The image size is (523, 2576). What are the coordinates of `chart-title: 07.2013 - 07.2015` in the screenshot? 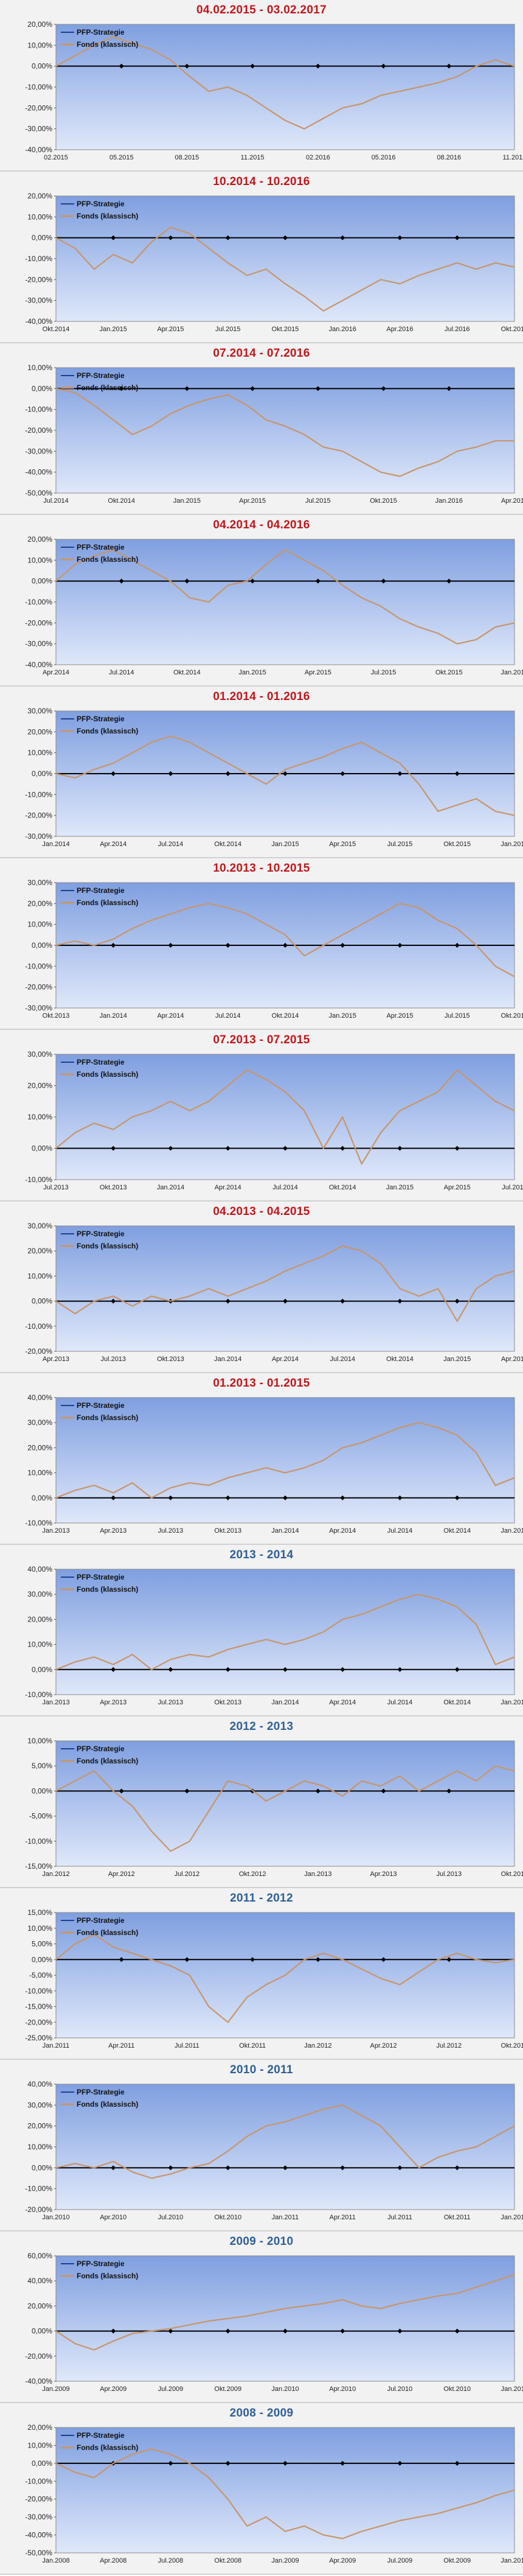 It's located at (261, 1040).